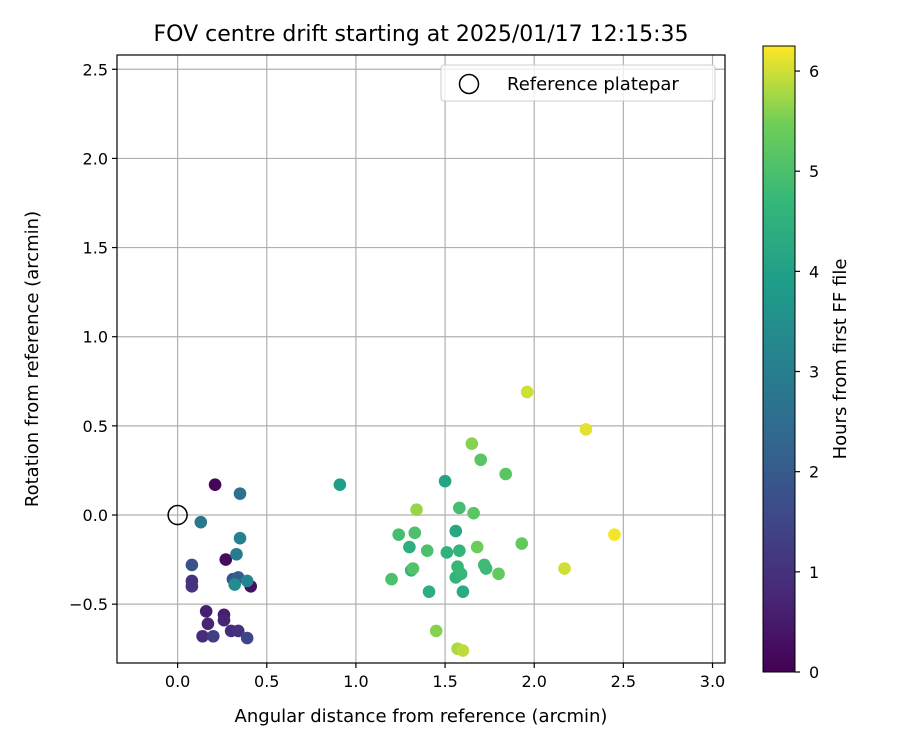 This screenshot has width=900, height=750. What do you see at coordinates (266, 681) in the screenshot?
I see `x-tick-label: 0.5` at bounding box center [266, 681].